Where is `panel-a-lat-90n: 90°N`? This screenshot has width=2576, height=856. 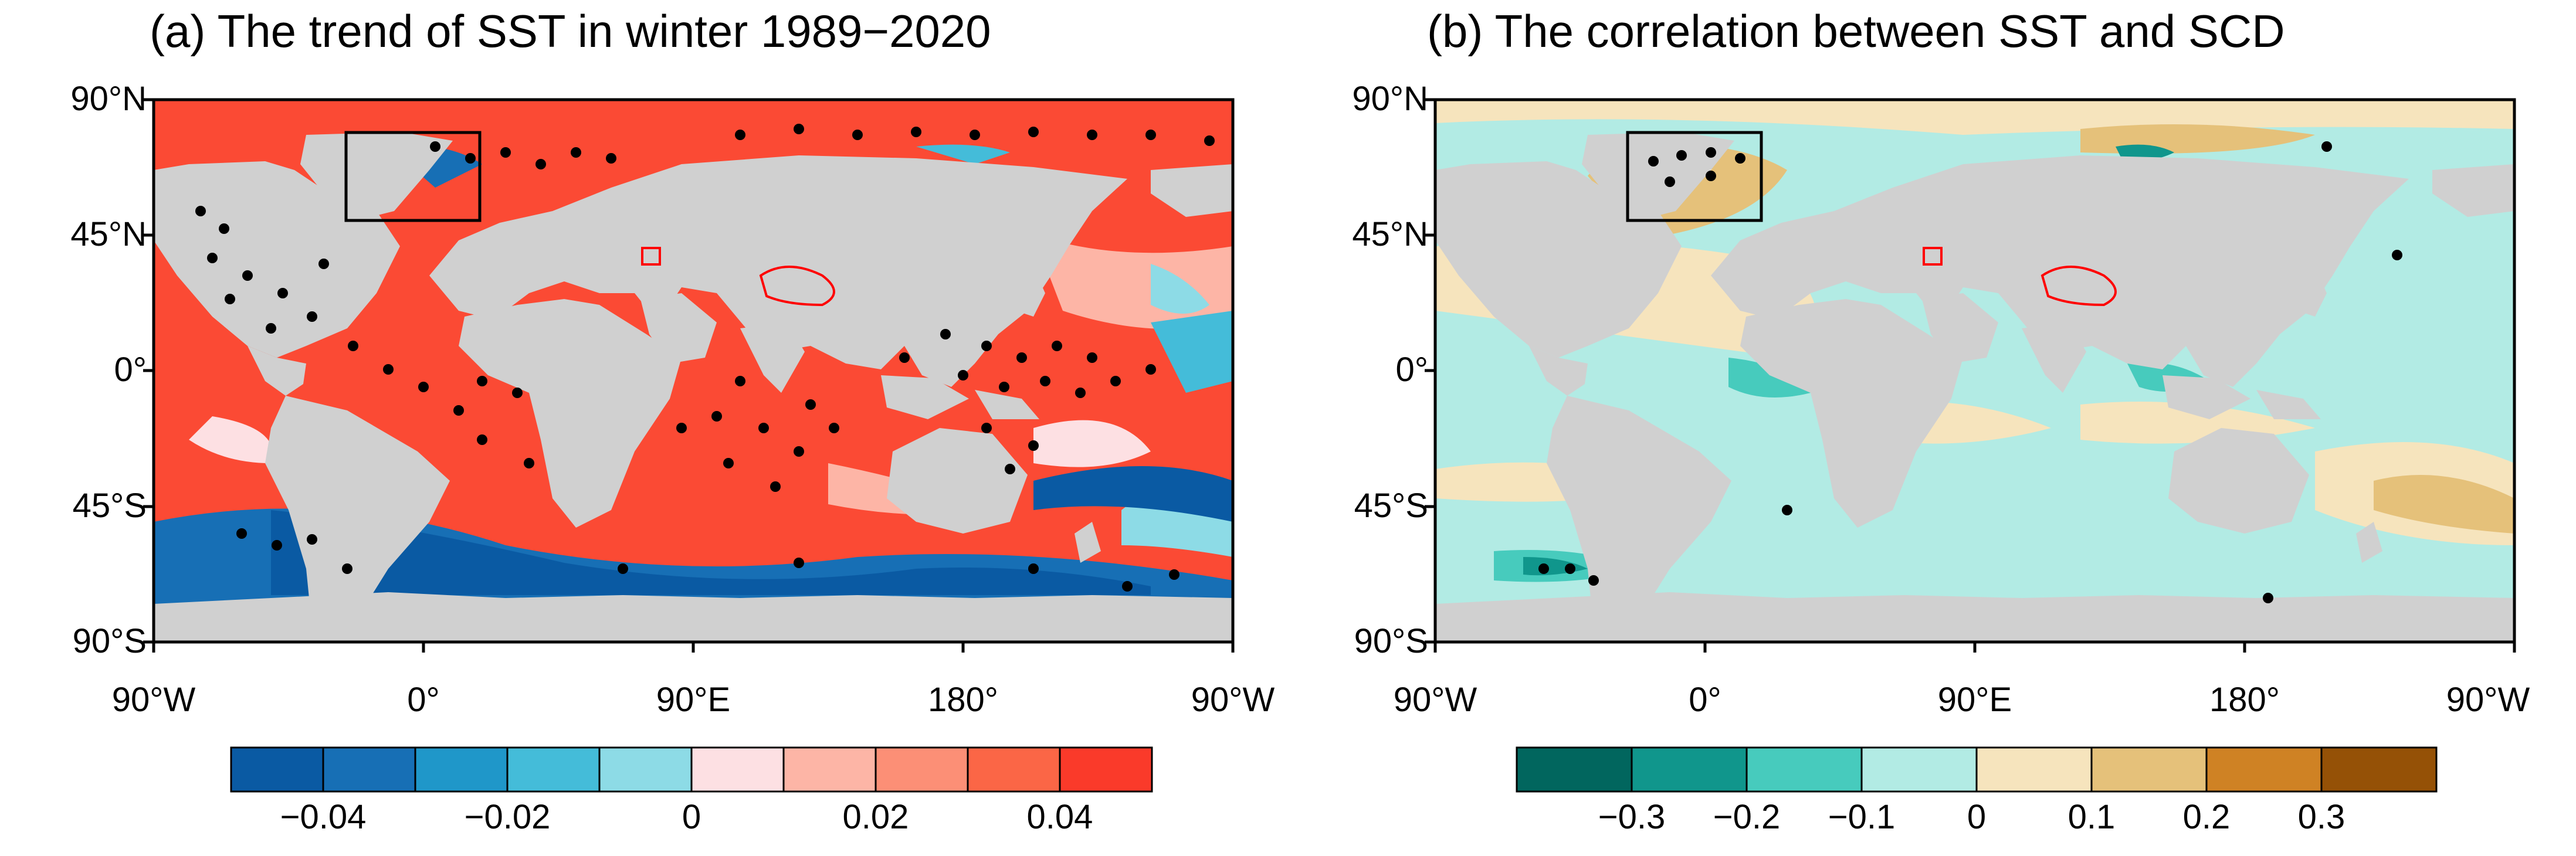
panel-a-lat-90n: 90°N is located at coordinates (109, 99).